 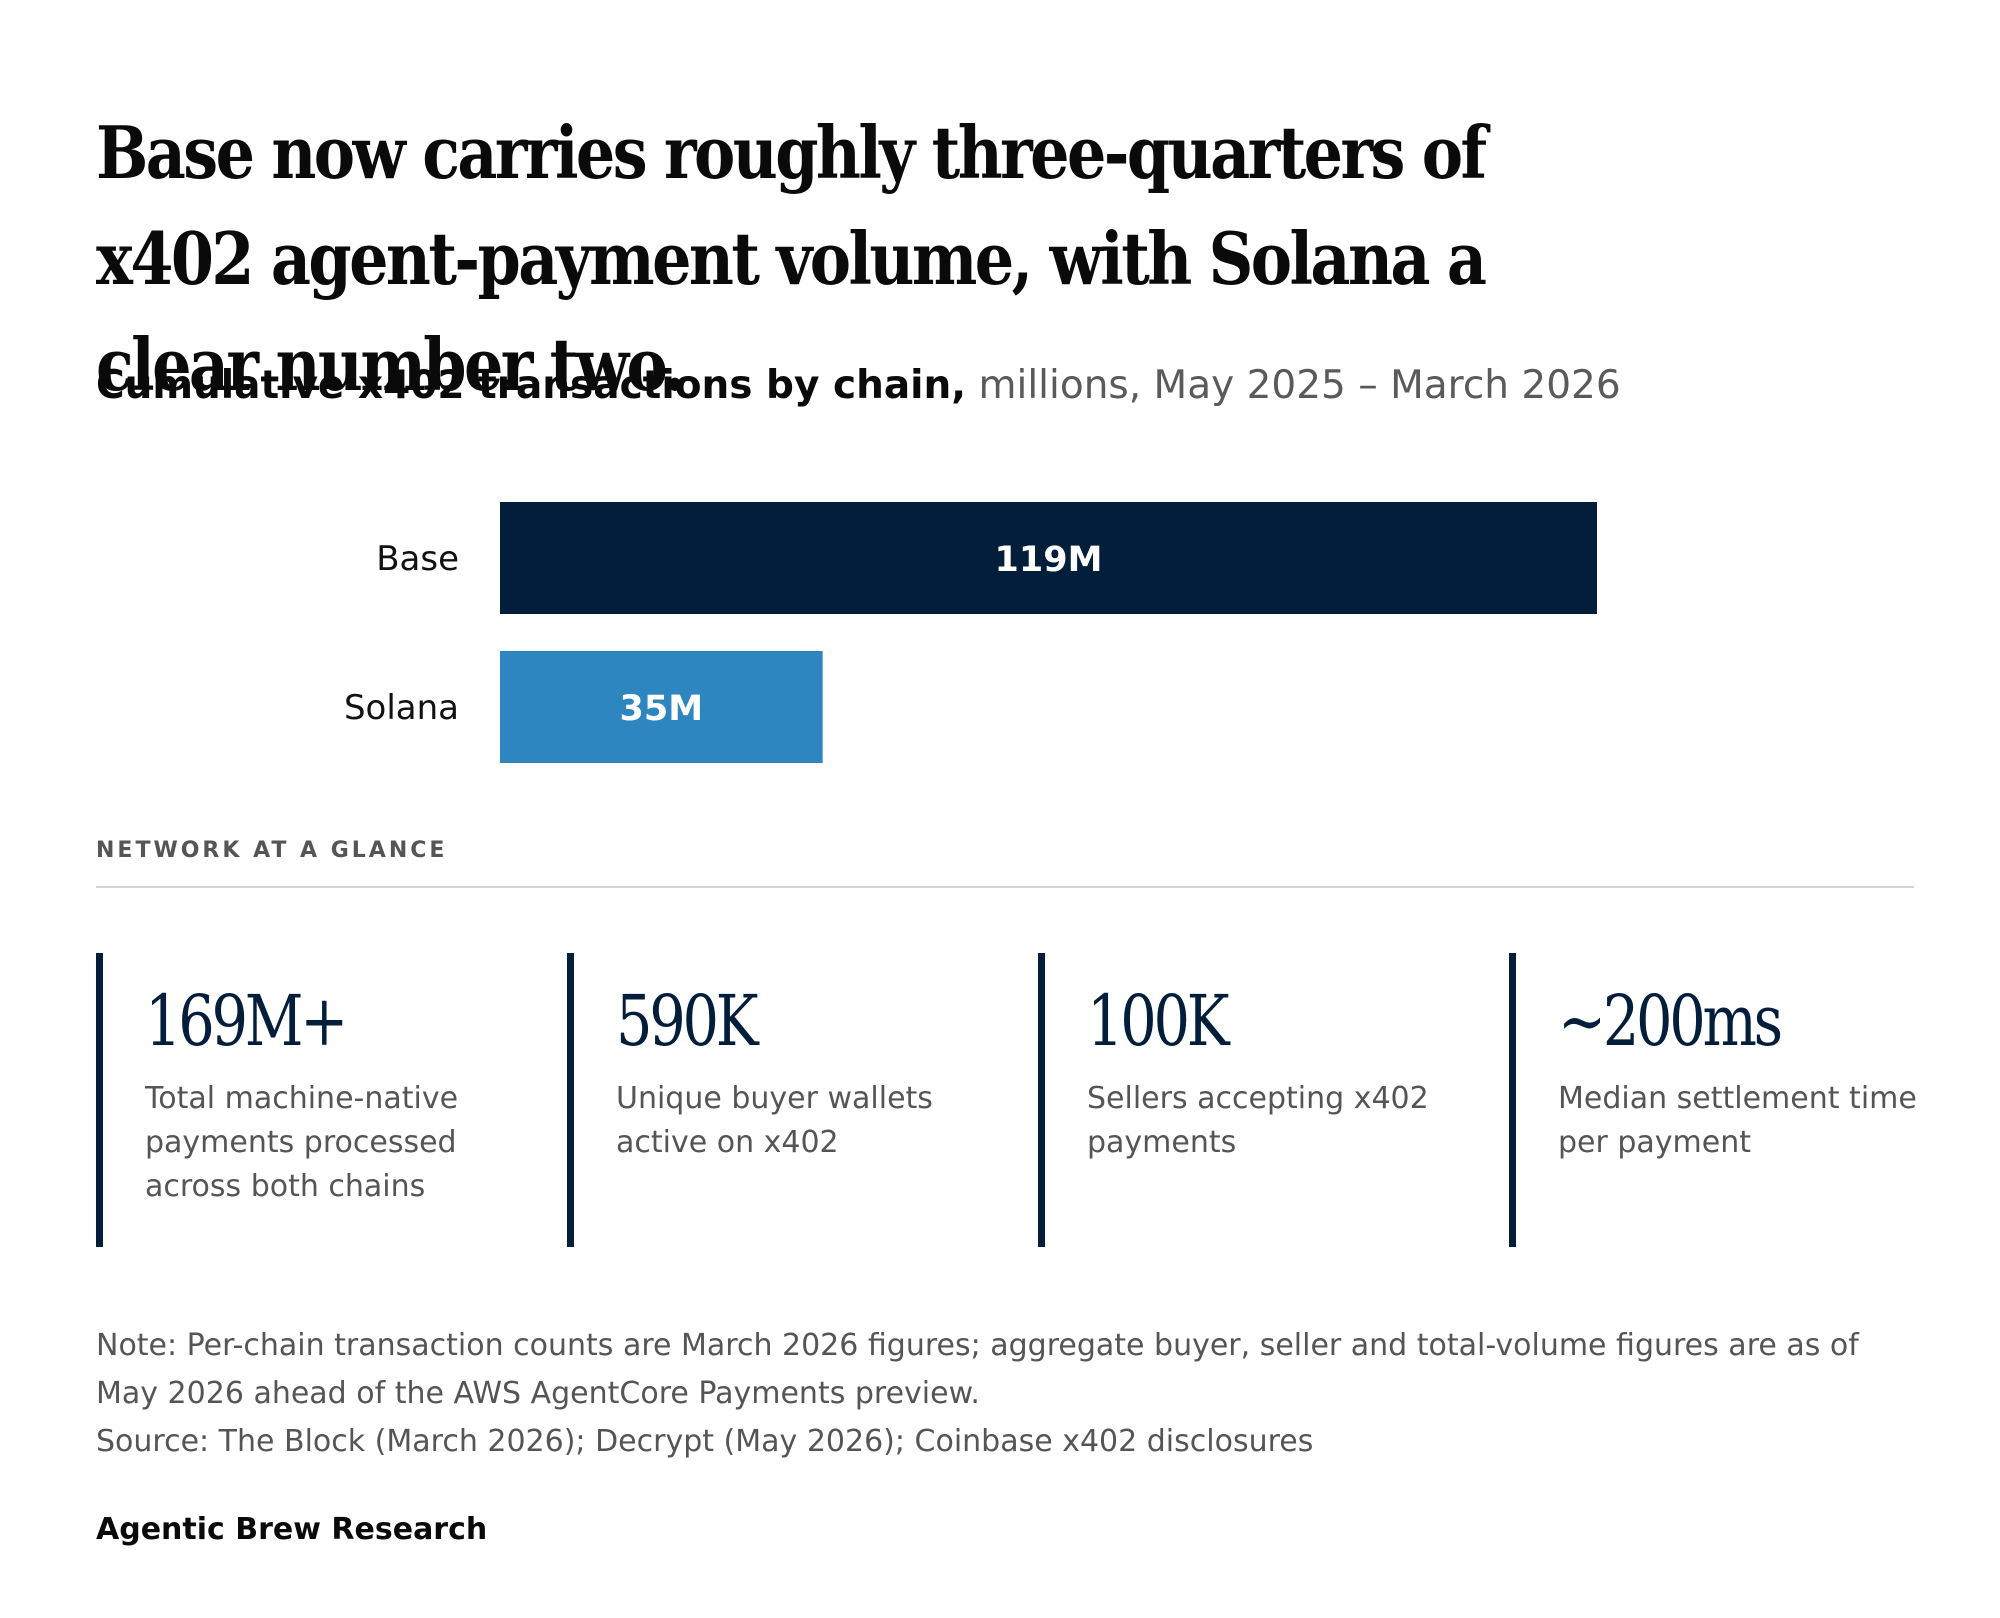 I want to click on data-label-solana: 35M, so click(x=662, y=709).